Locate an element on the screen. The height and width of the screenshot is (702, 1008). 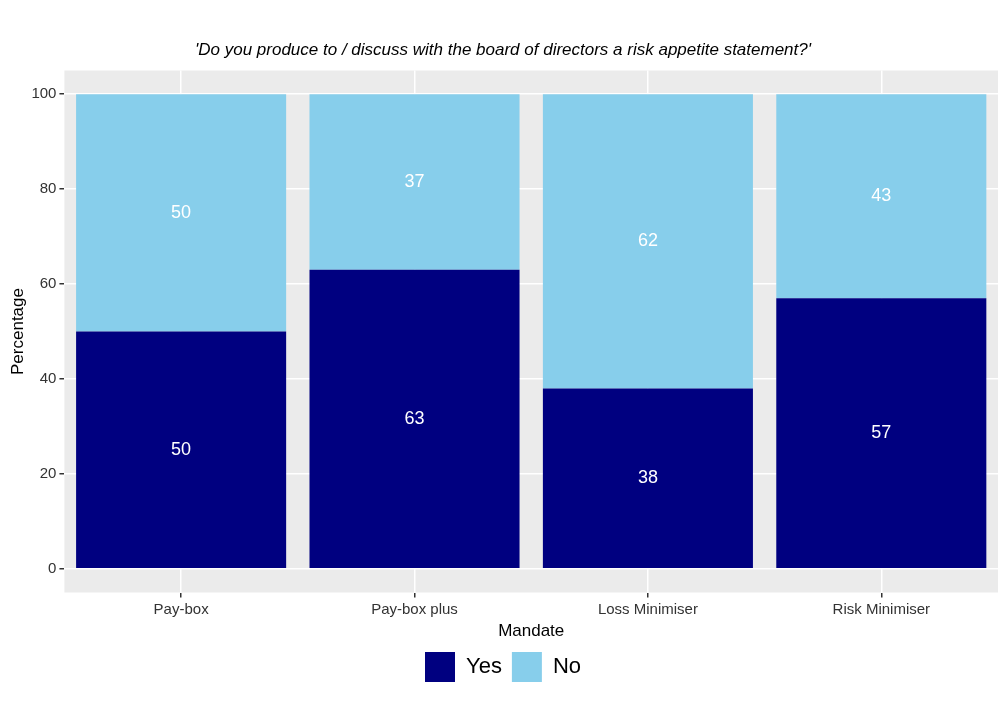
data-label: 57 is located at coordinates (881, 432).